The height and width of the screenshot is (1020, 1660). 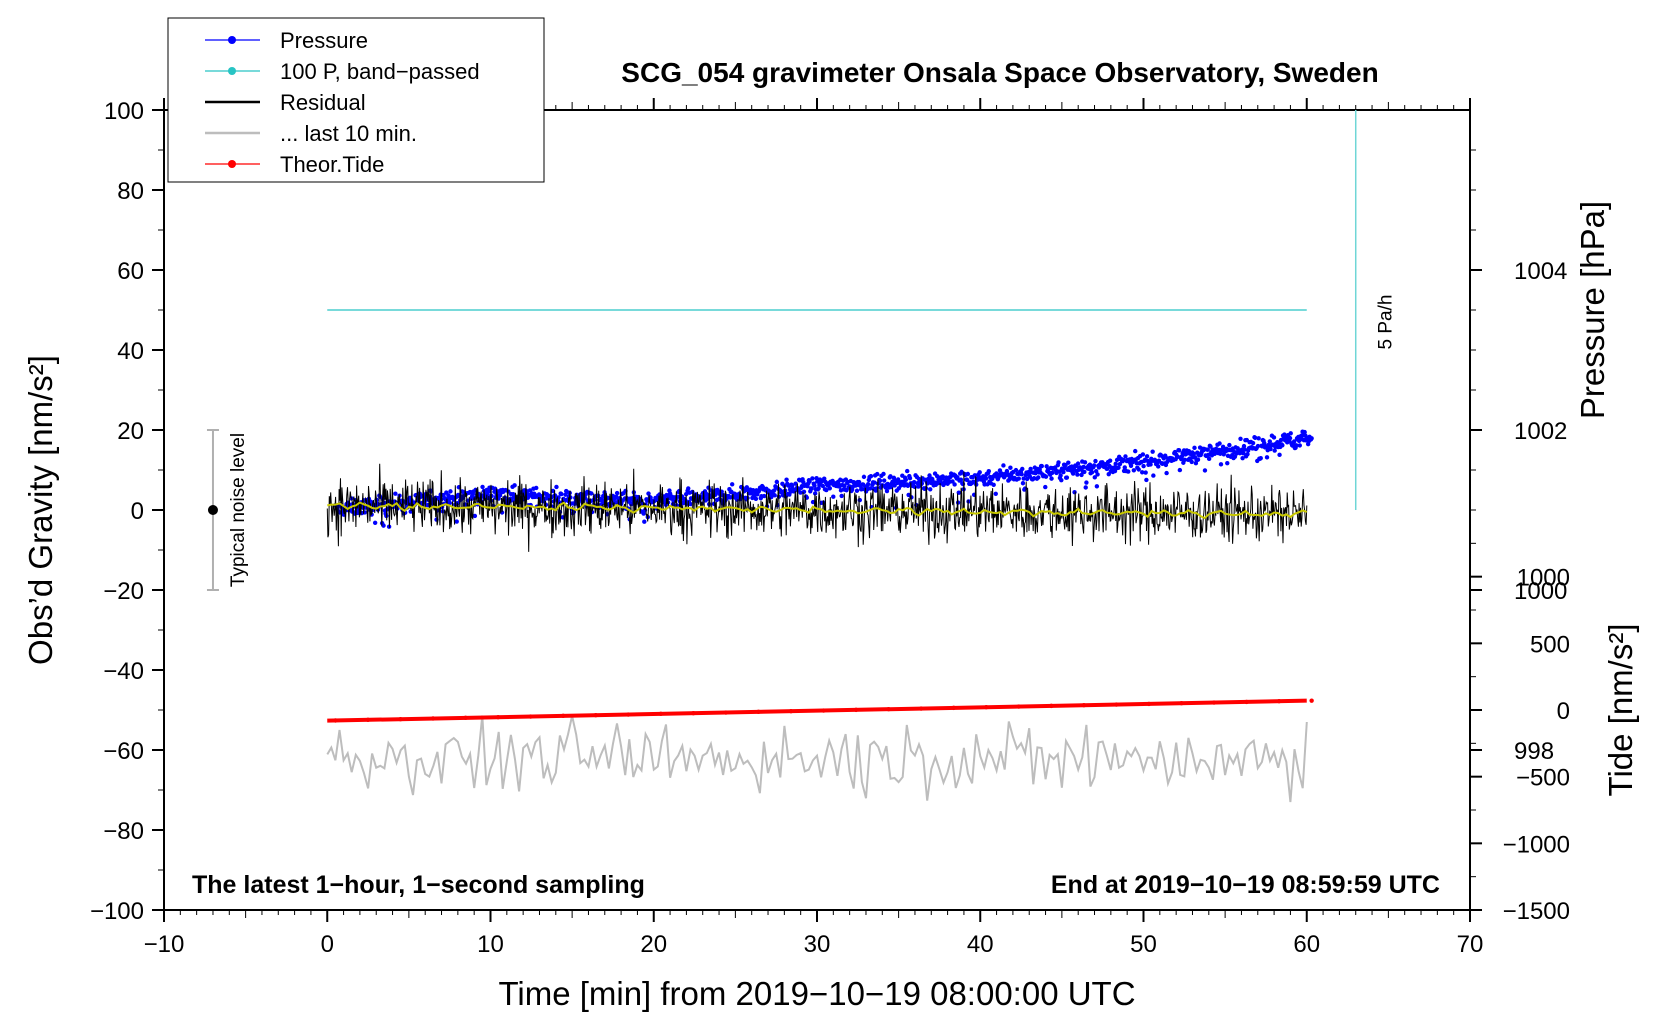 What do you see at coordinates (1540, 271) in the screenshot?
I see `pressure-tick-label: 1004` at bounding box center [1540, 271].